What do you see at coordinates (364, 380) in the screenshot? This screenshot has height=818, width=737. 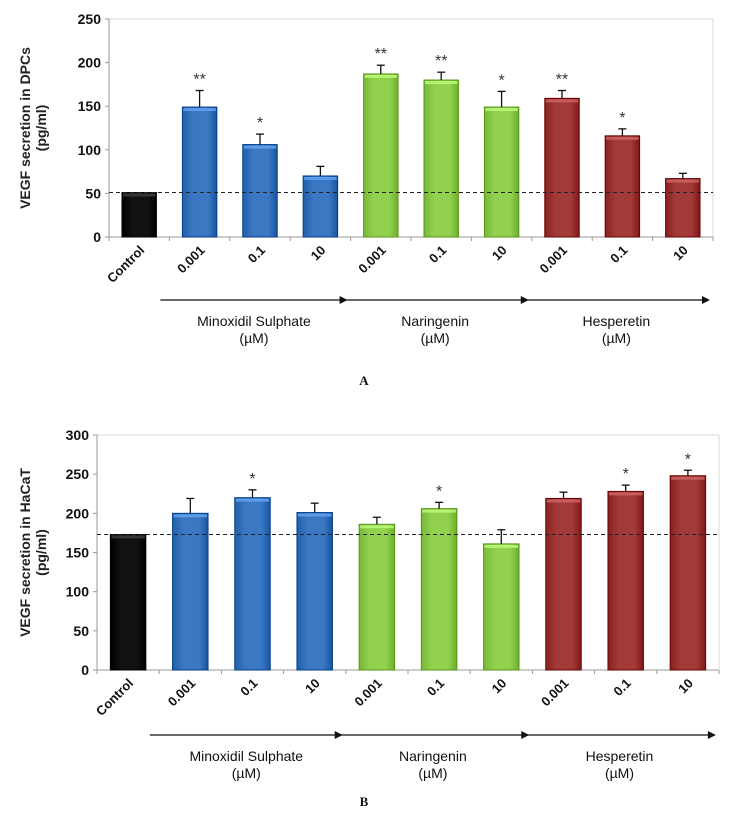 I see `panel-letter: A` at bounding box center [364, 380].